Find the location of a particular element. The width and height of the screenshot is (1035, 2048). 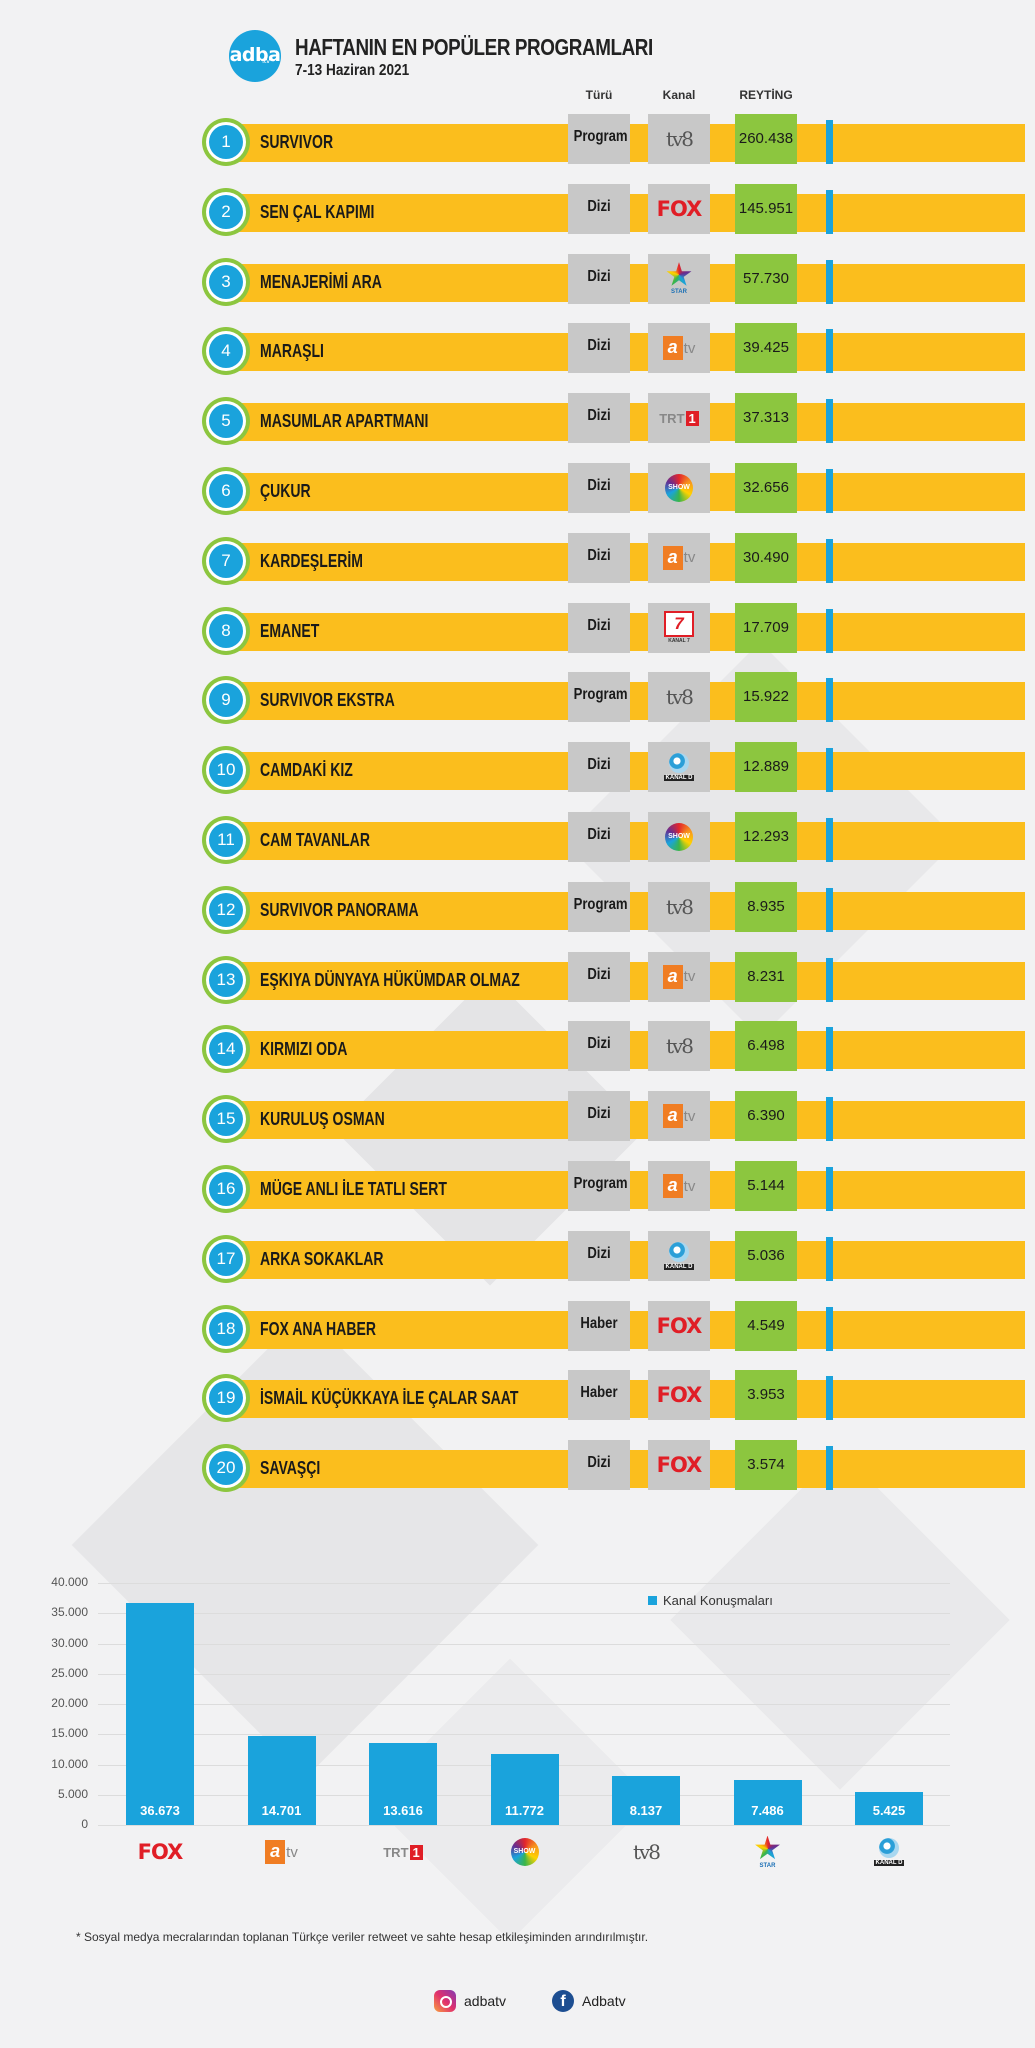

rank-badge-ring: 1 is located at coordinates (226, 142).